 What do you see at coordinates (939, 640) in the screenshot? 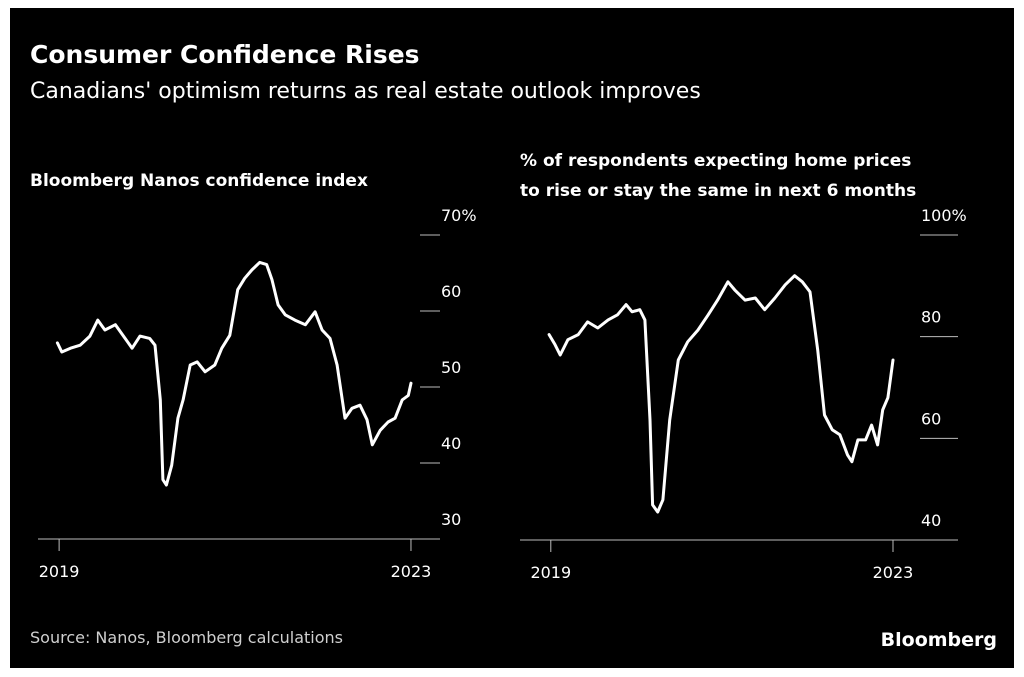
I see `brand: Bloomberg` at bounding box center [939, 640].